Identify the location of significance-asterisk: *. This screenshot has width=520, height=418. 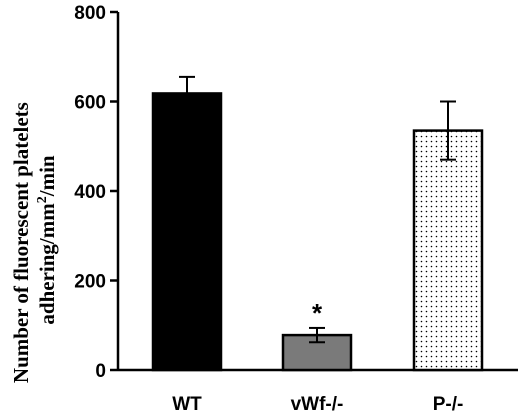
(317, 313).